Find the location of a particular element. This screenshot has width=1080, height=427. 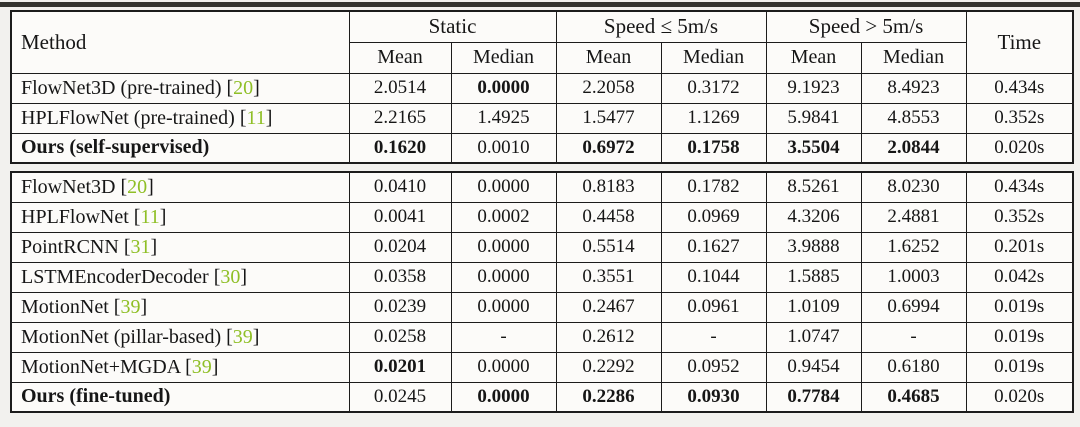

value-cell: 0.1627 is located at coordinates (713, 247).